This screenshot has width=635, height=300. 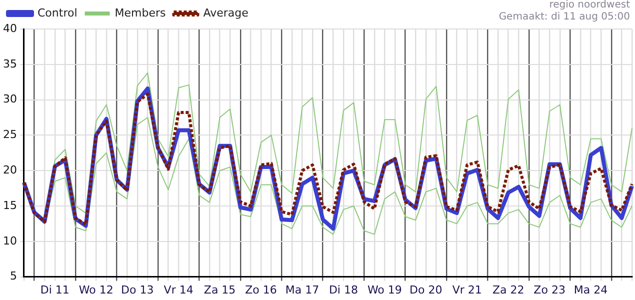 I want to click on x-tick-label: Za 22, so click(x=508, y=289).